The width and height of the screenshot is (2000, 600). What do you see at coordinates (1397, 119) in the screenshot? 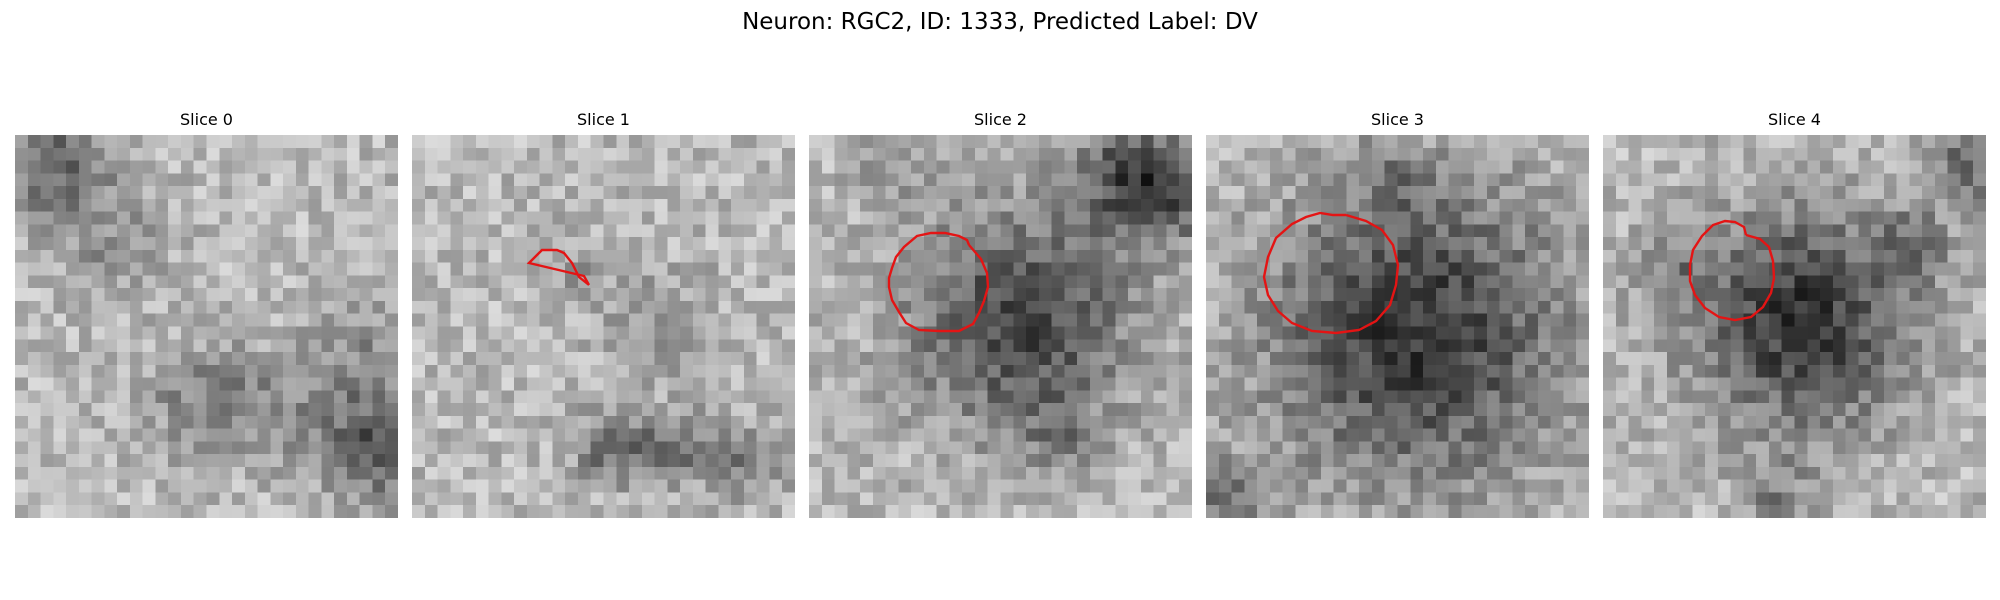
I see `slice-title: Slice 3` at bounding box center [1397, 119].